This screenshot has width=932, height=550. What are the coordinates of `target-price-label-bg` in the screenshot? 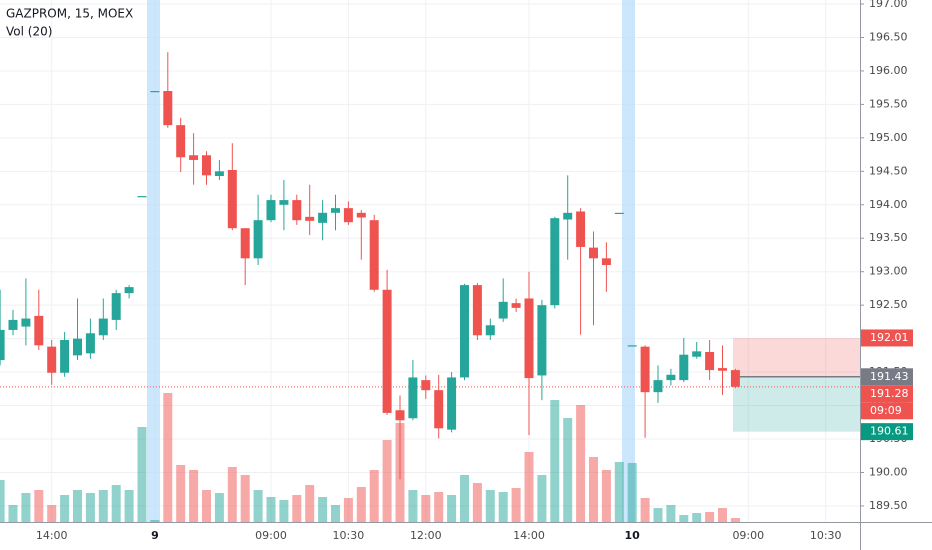 It's located at (887, 432).